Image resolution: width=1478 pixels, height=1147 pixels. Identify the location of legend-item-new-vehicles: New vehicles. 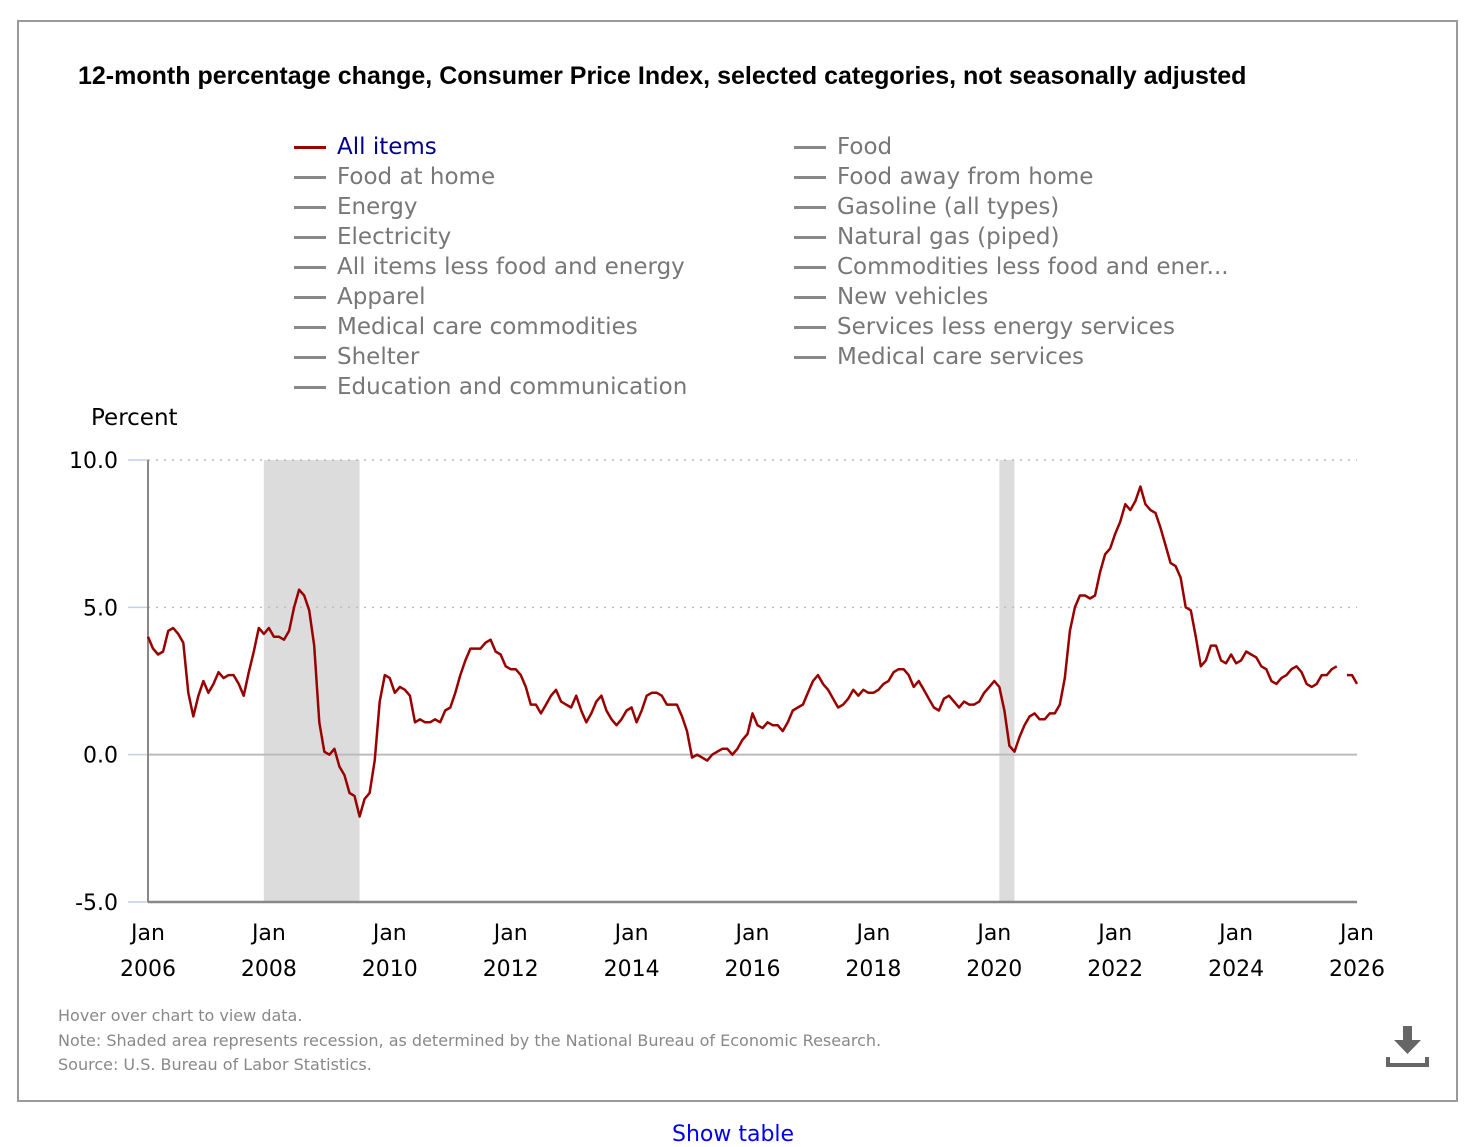
(1011, 297).